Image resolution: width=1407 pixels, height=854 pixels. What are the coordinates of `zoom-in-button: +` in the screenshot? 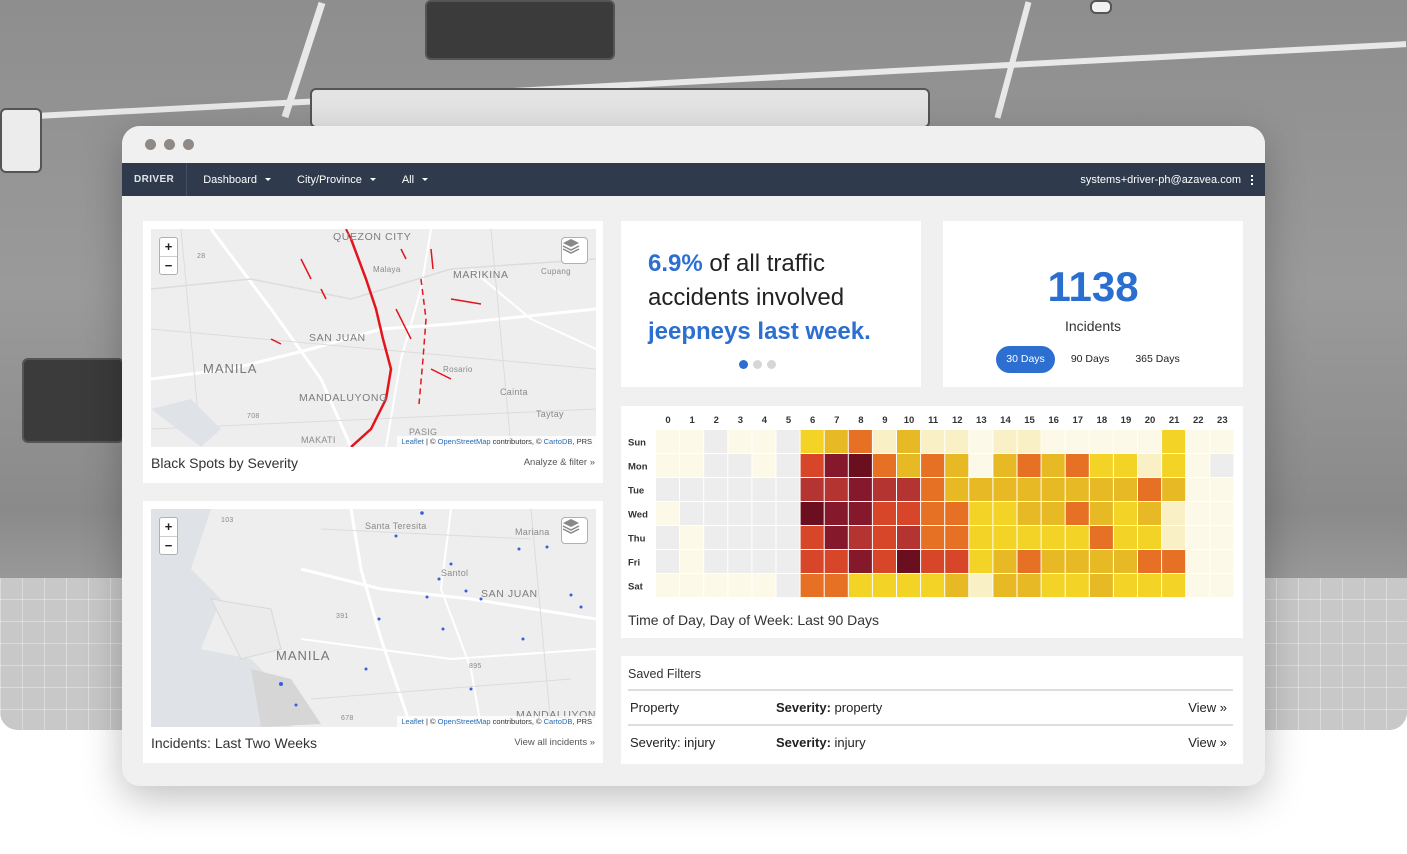 It's located at (168, 526).